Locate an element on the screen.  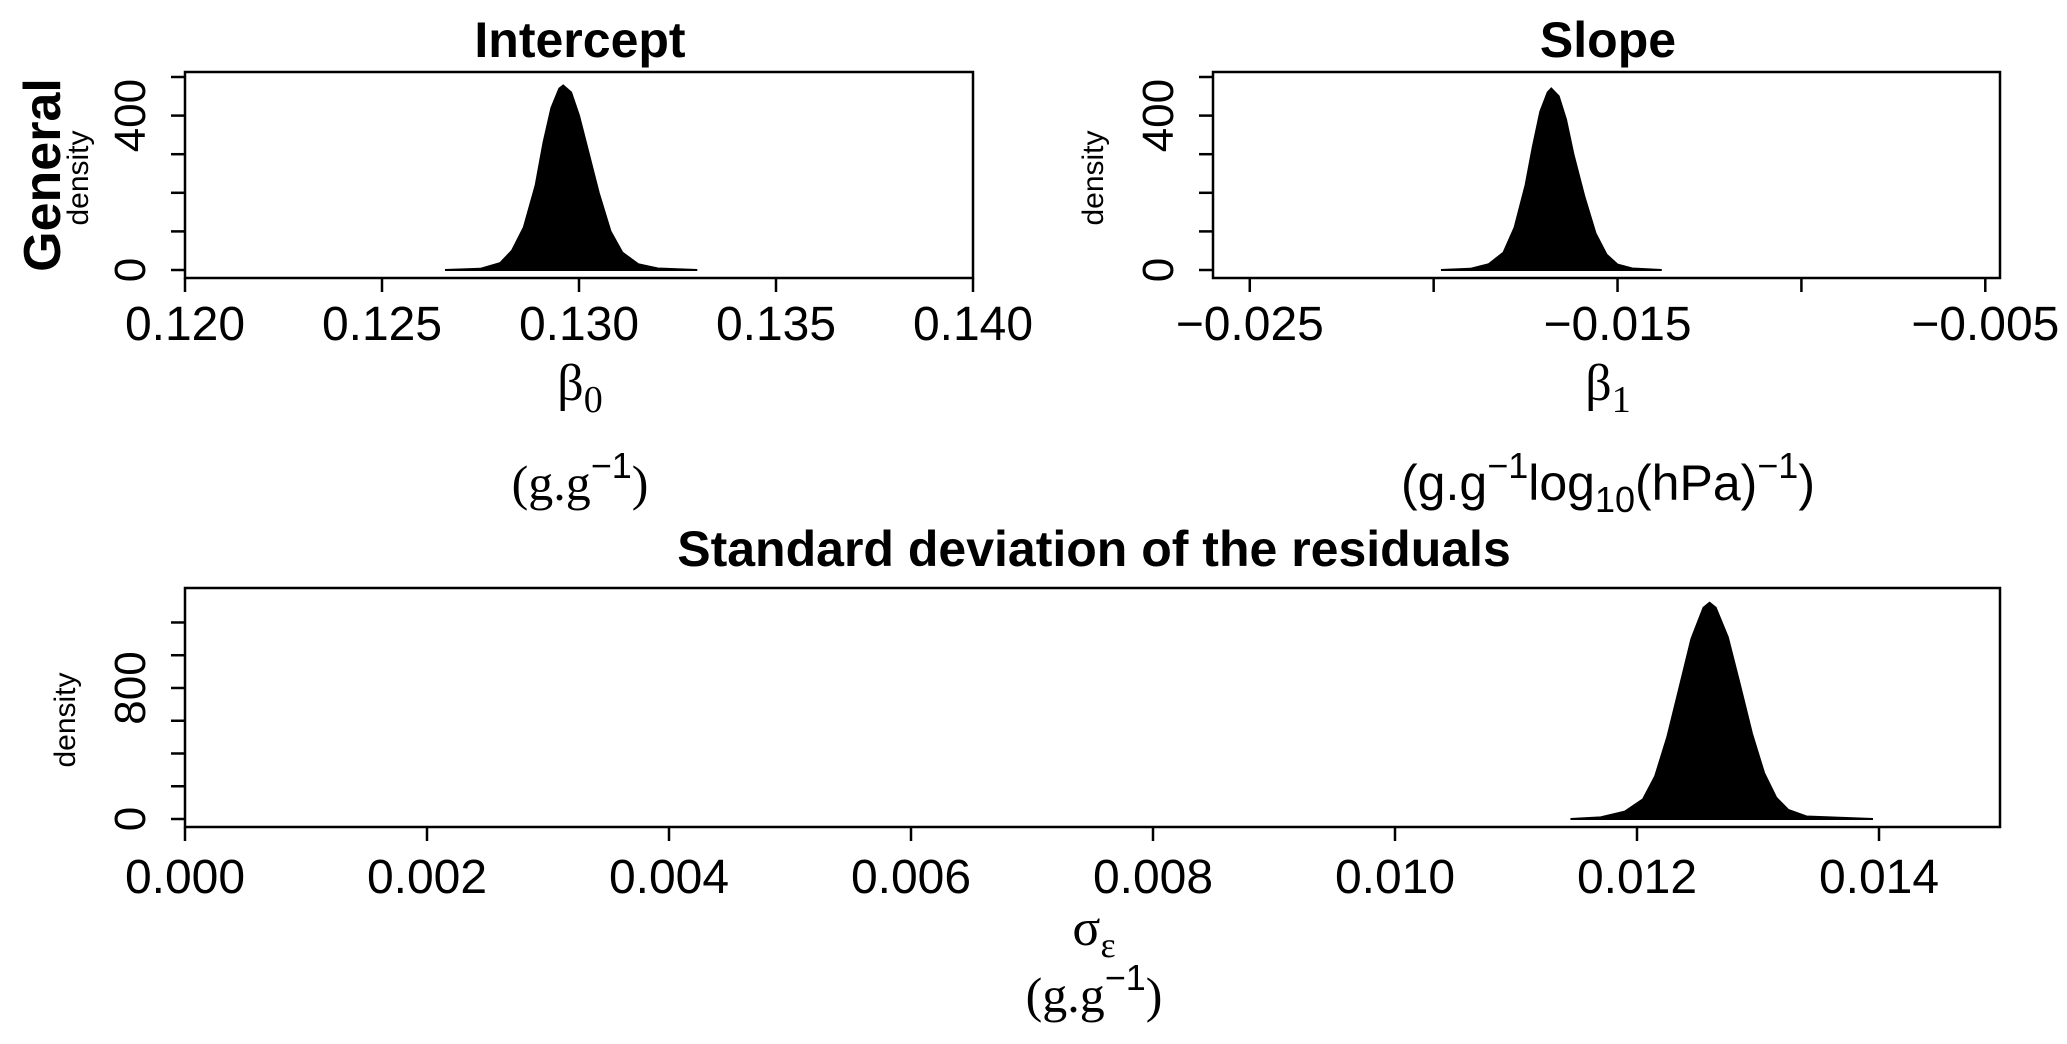
plot-frame-intercept is located at coordinates (579, 175).